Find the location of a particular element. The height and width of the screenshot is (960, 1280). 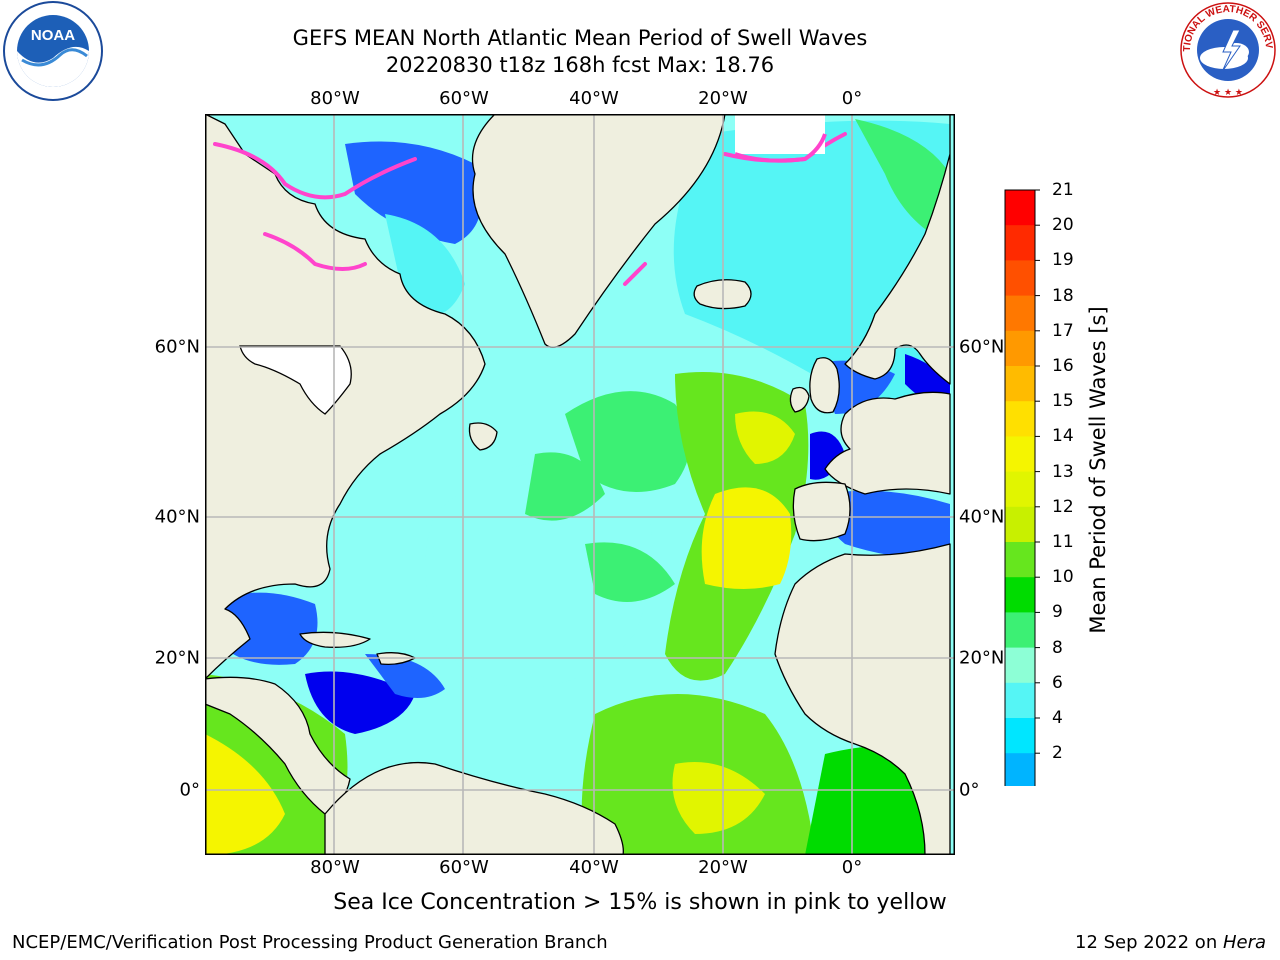

colorbar-tick-label: 19 is located at coordinates (1063, 260).